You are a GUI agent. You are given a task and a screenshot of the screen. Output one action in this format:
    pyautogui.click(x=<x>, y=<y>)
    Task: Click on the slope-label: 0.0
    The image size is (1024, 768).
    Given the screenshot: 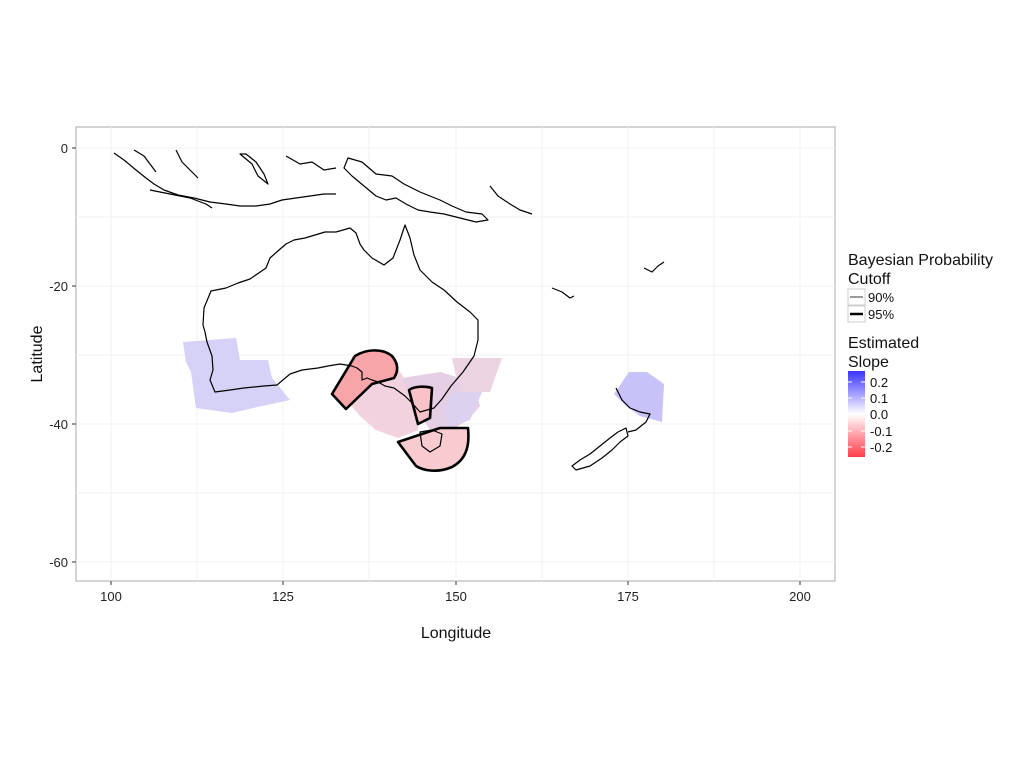 What is the action you would take?
    pyautogui.click(x=879, y=414)
    